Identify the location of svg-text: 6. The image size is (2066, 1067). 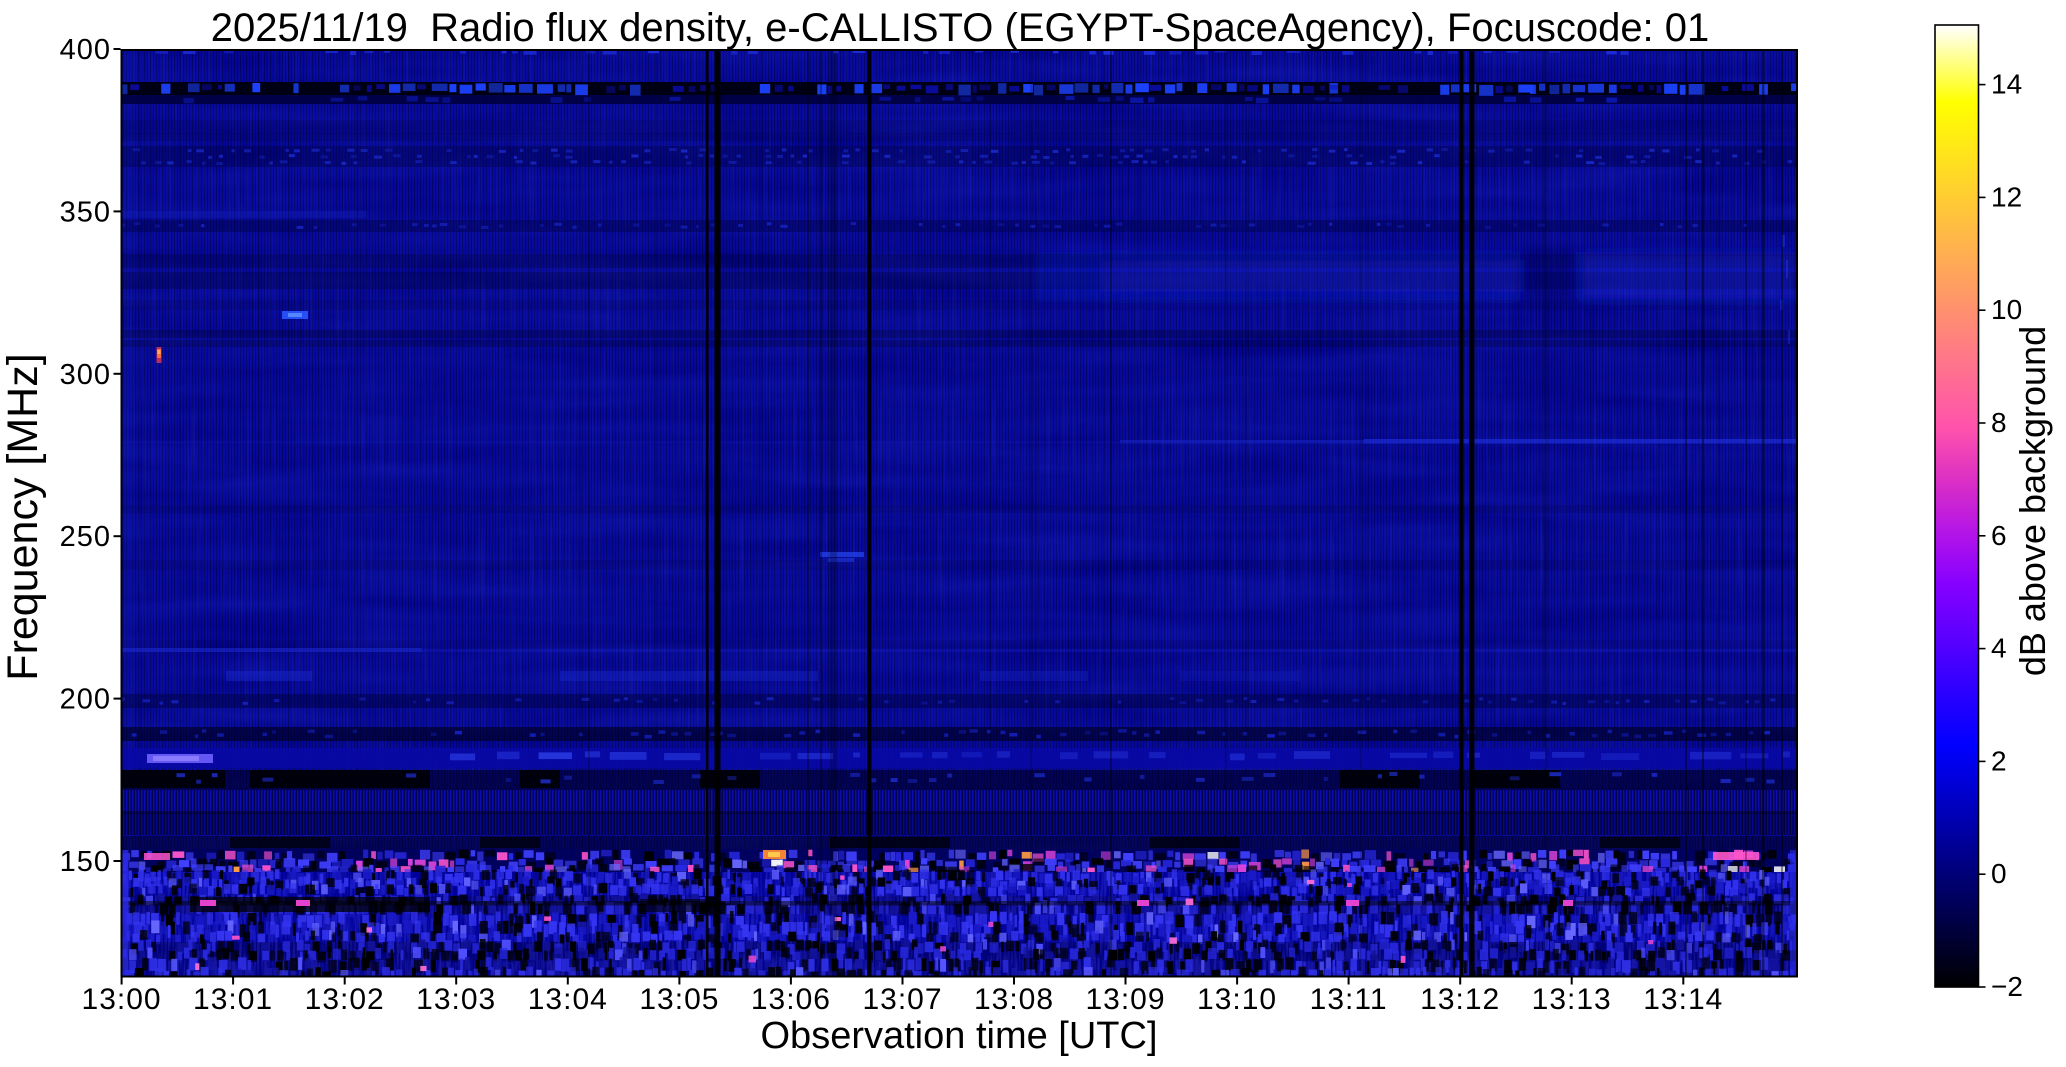
(1999, 535).